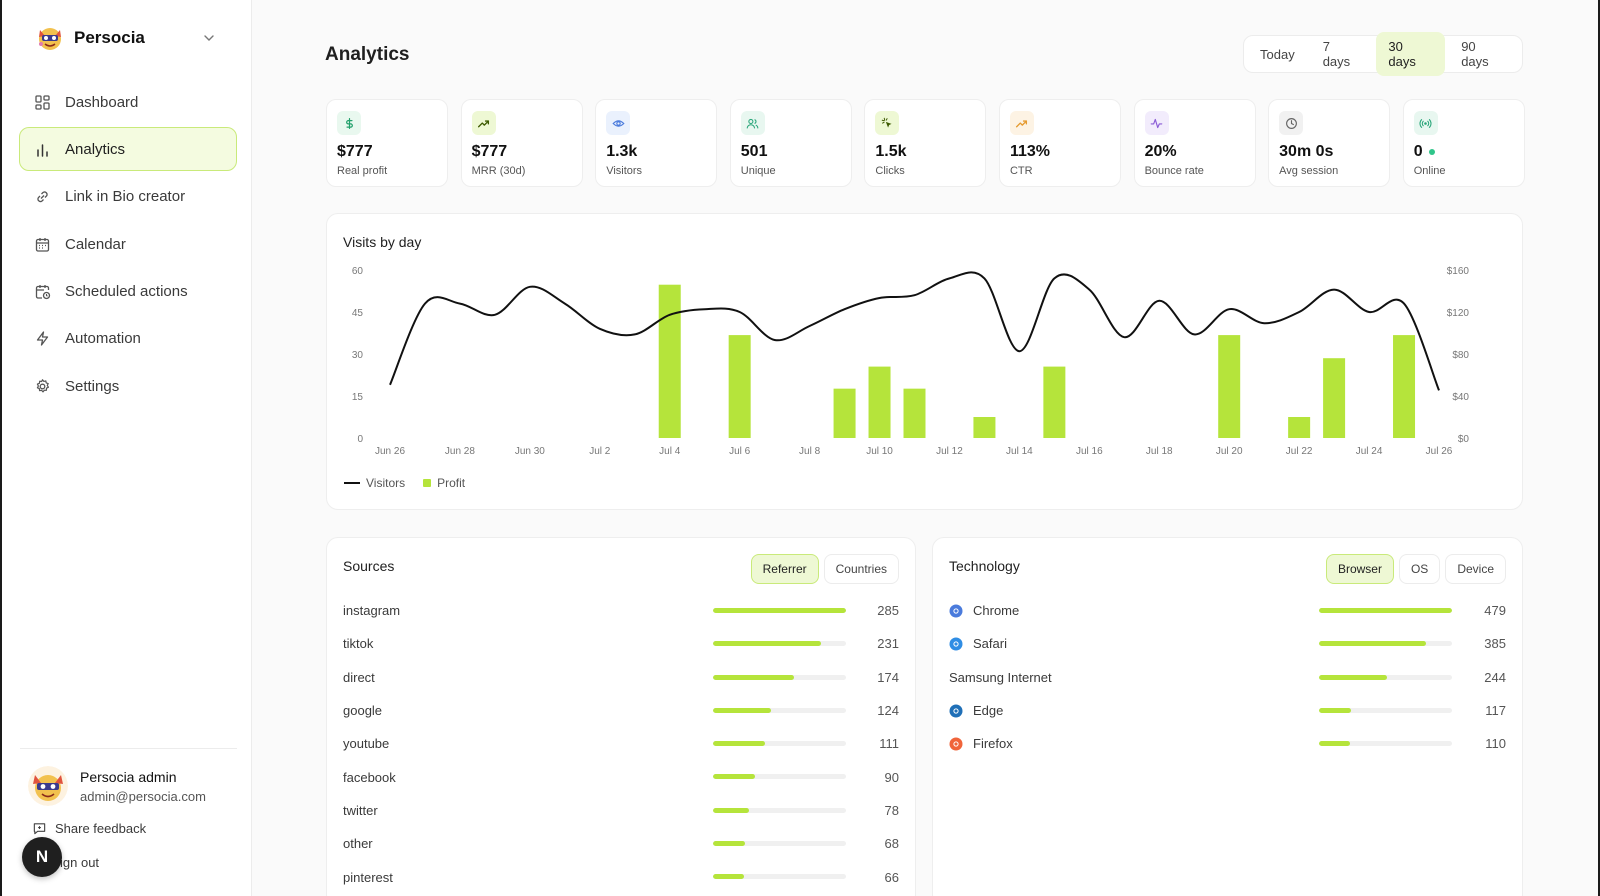 The width and height of the screenshot is (1600, 896). What do you see at coordinates (48, 786) in the screenshot?
I see `avatar-image` at bounding box center [48, 786].